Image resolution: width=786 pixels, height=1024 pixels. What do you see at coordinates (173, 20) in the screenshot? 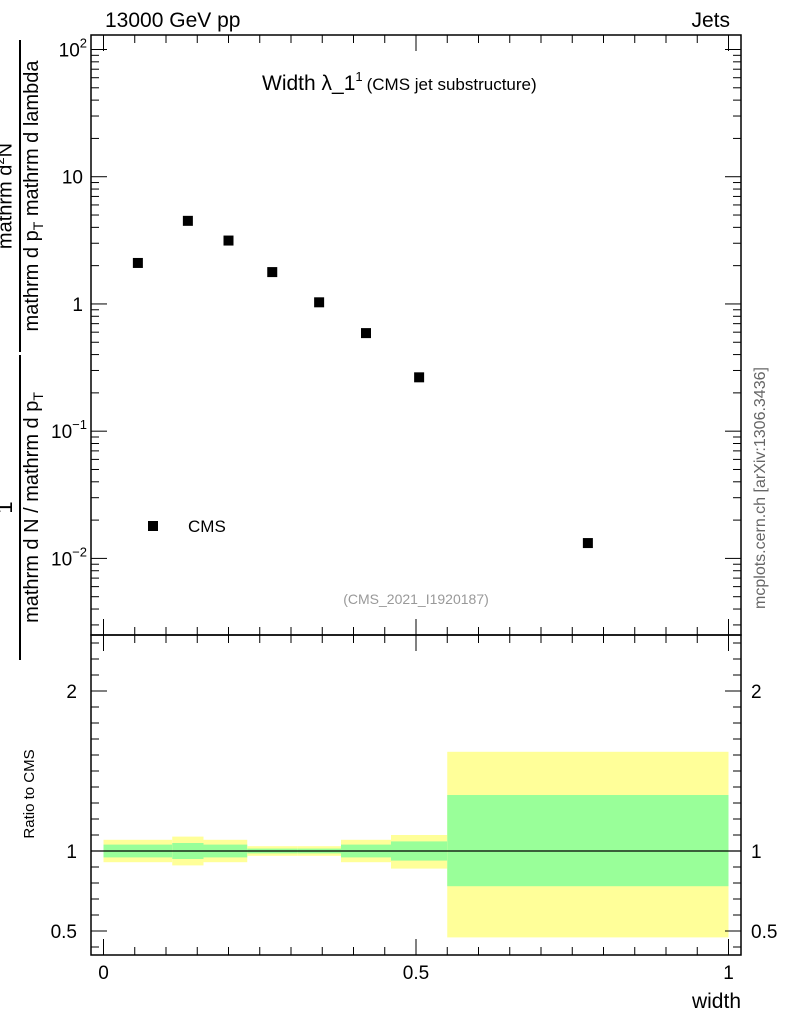
I see `energy-label: 13000 GeV pp` at bounding box center [173, 20].